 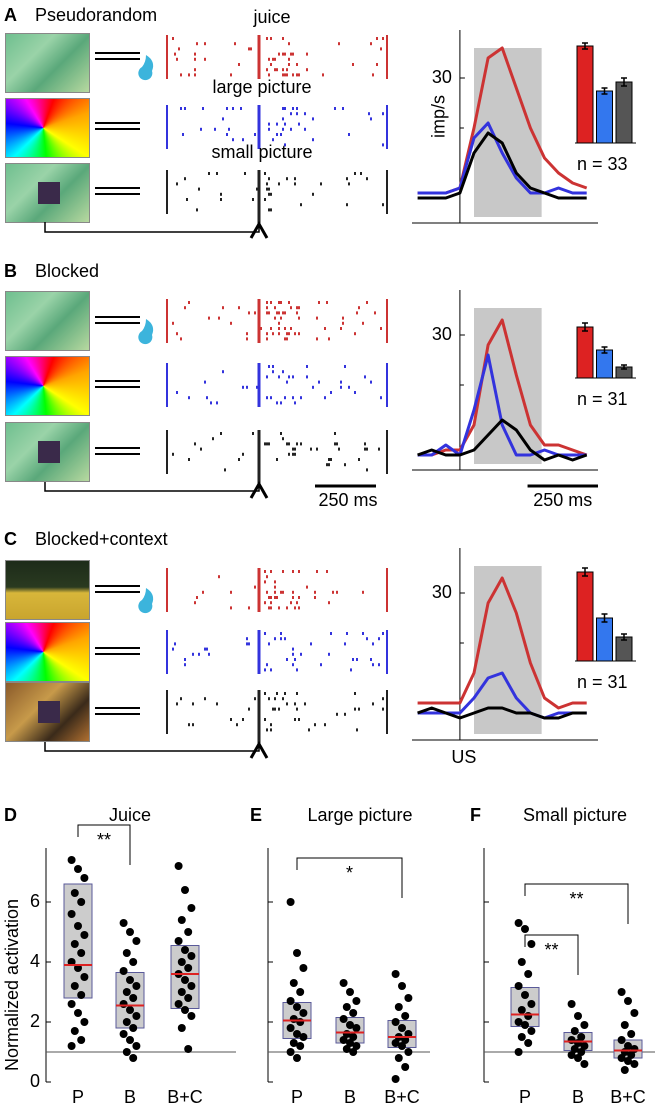 I want to click on trigger-line, so click(x=152, y=747).